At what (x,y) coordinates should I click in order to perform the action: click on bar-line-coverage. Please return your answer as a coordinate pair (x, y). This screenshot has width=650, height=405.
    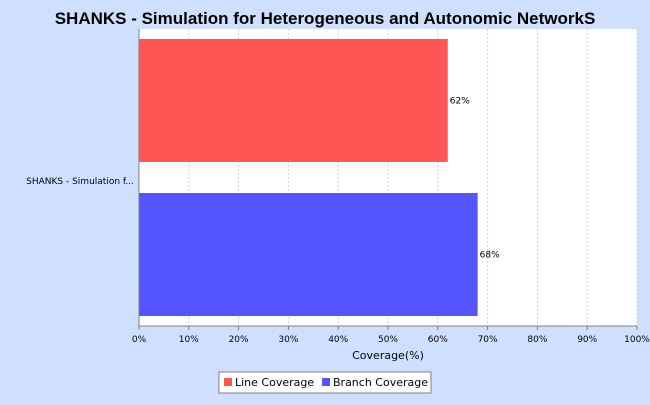
    Looking at the image, I should click on (293, 100).